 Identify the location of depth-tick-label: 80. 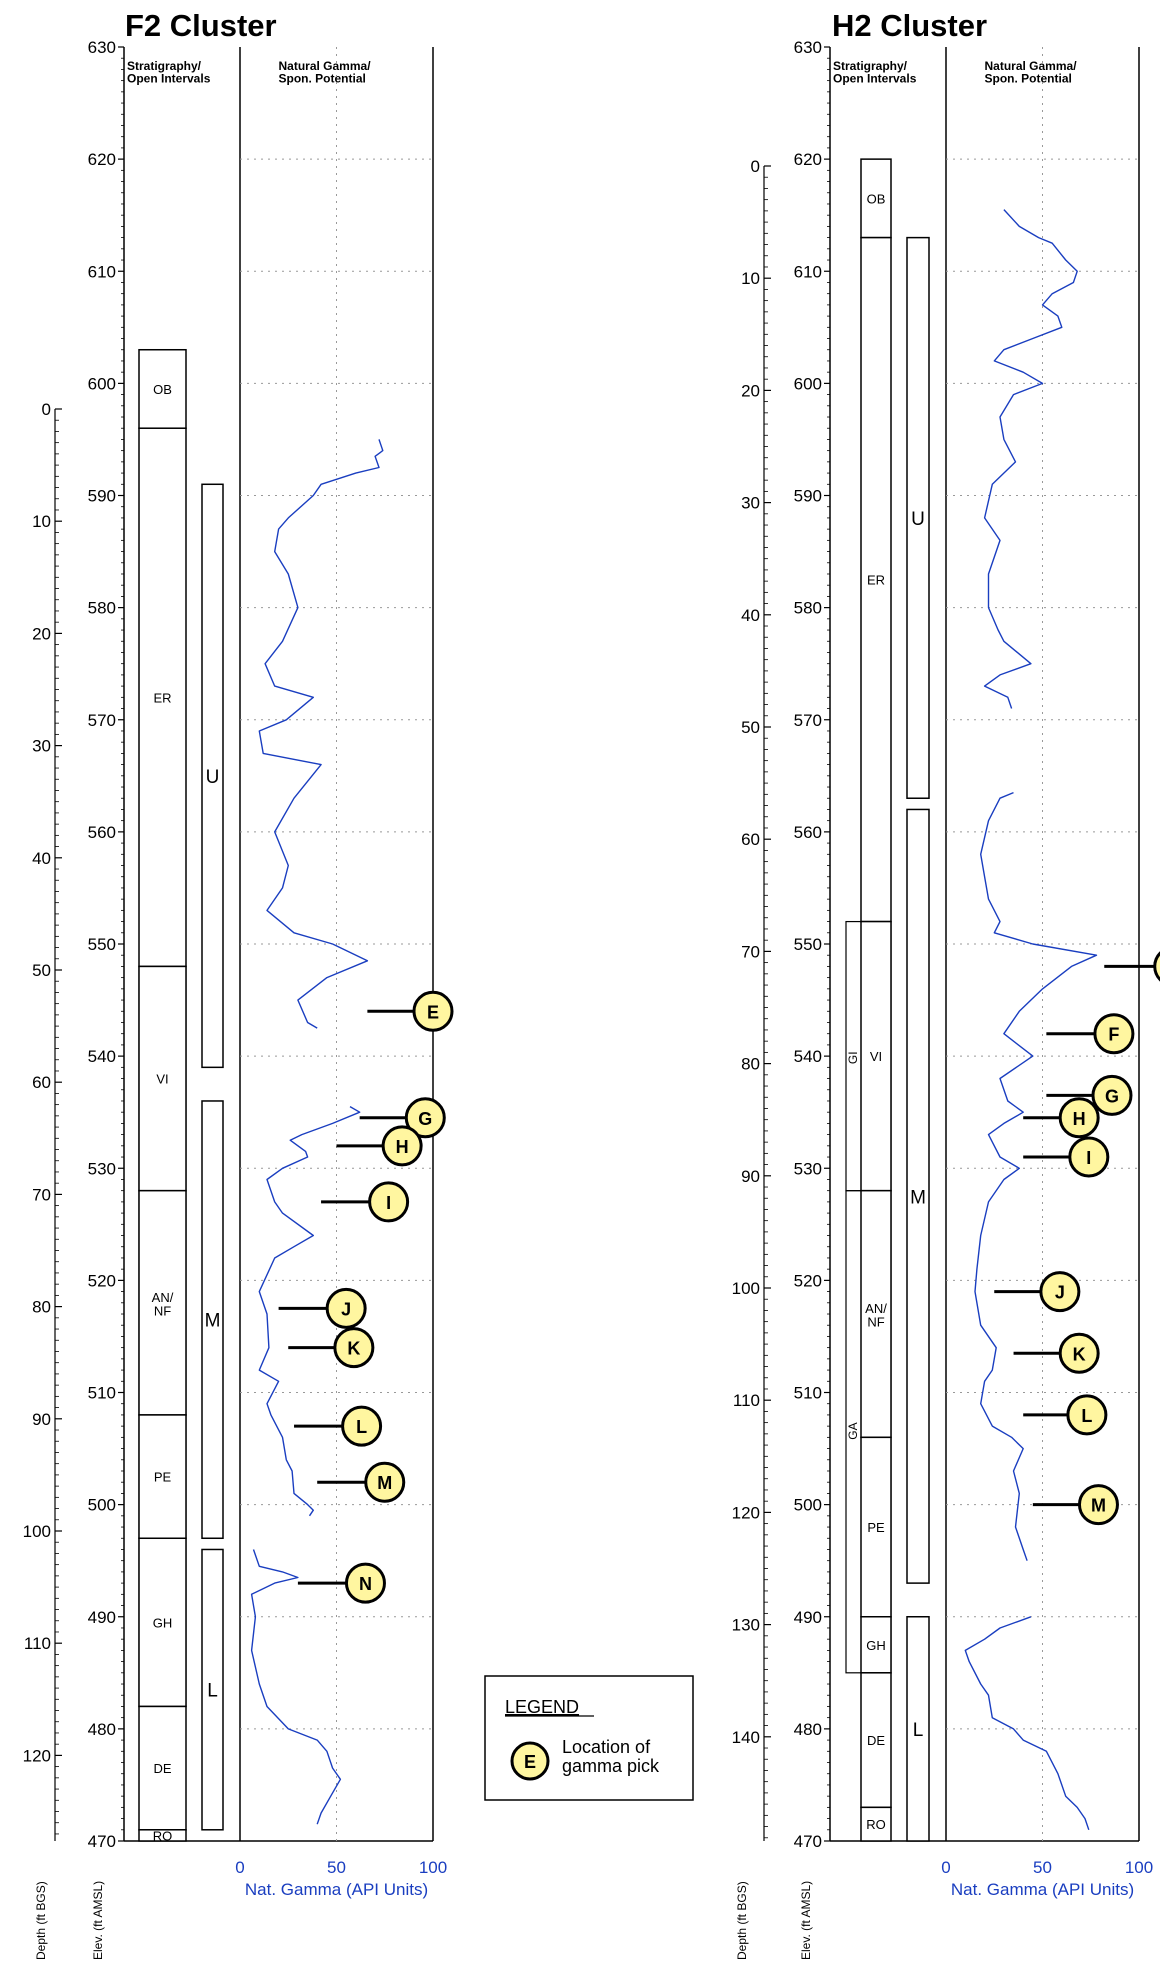
(41, 1307).